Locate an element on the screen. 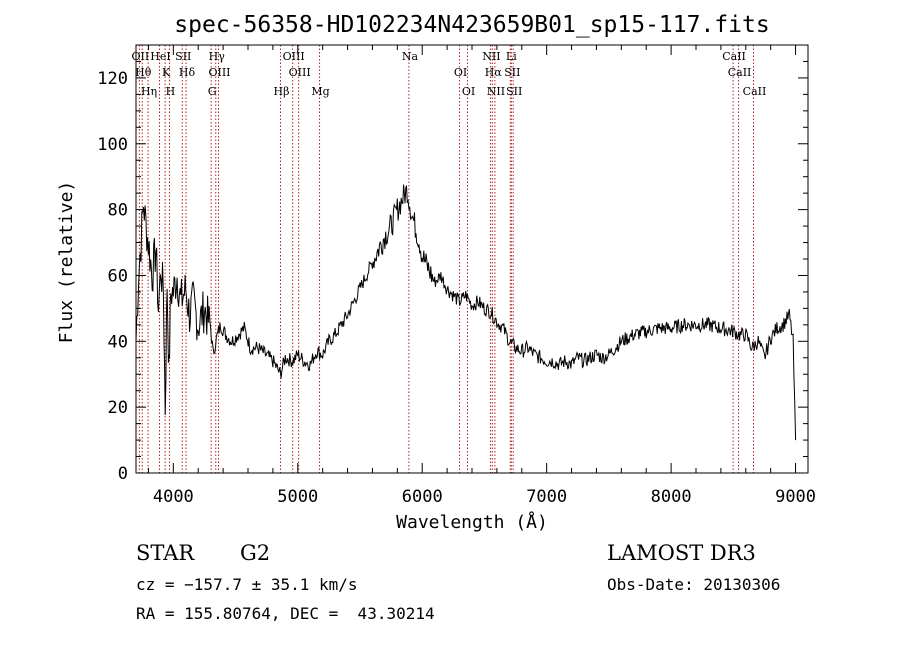 The height and width of the screenshot is (649, 900). object-subclass: G2 is located at coordinates (255, 553).